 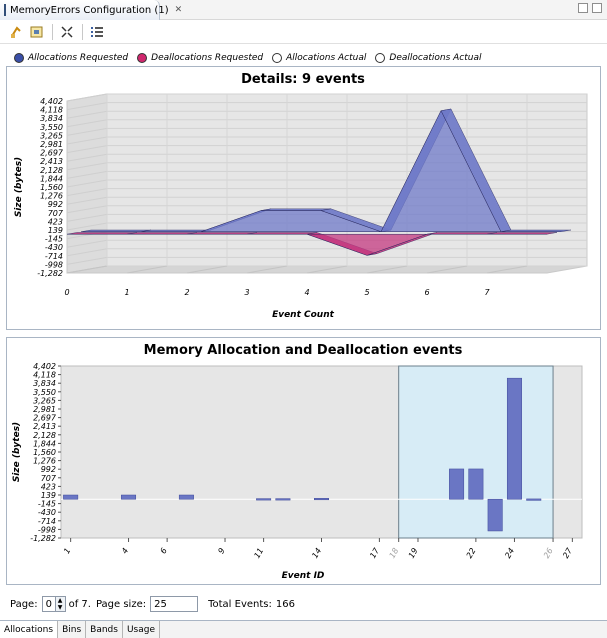 I want to click on x-tick-label: 7, so click(x=487, y=292).